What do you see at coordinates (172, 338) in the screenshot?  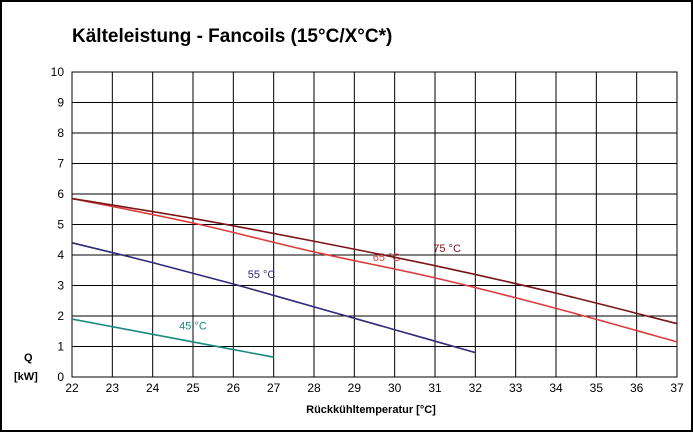 I see `series-line` at bounding box center [172, 338].